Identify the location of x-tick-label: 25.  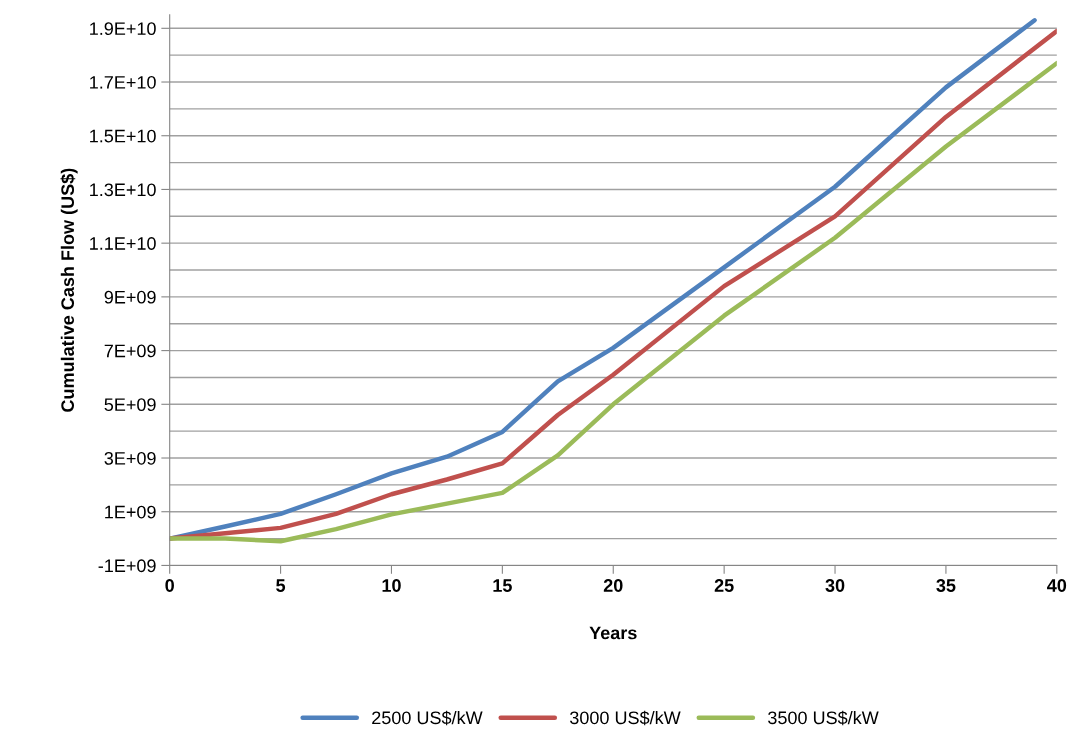
(724, 585).